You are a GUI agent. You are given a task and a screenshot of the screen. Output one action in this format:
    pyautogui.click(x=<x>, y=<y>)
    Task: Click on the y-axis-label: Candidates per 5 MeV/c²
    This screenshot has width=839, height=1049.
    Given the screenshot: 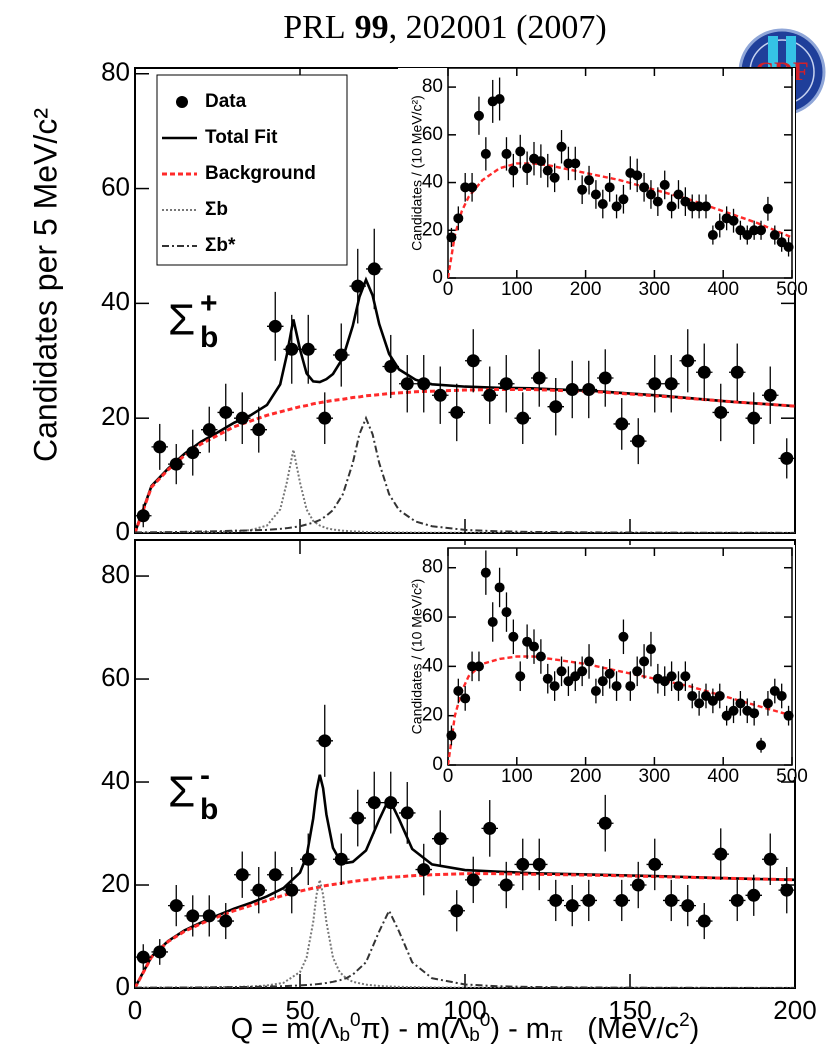 What is the action you would take?
    pyautogui.click(x=45, y=285)
    